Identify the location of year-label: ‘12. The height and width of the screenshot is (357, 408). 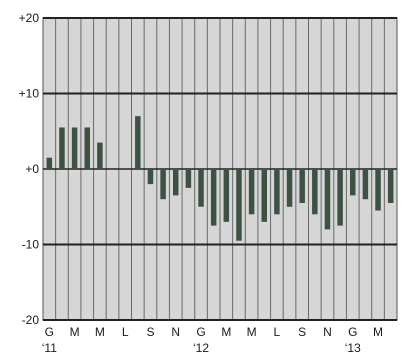
(201, 348).